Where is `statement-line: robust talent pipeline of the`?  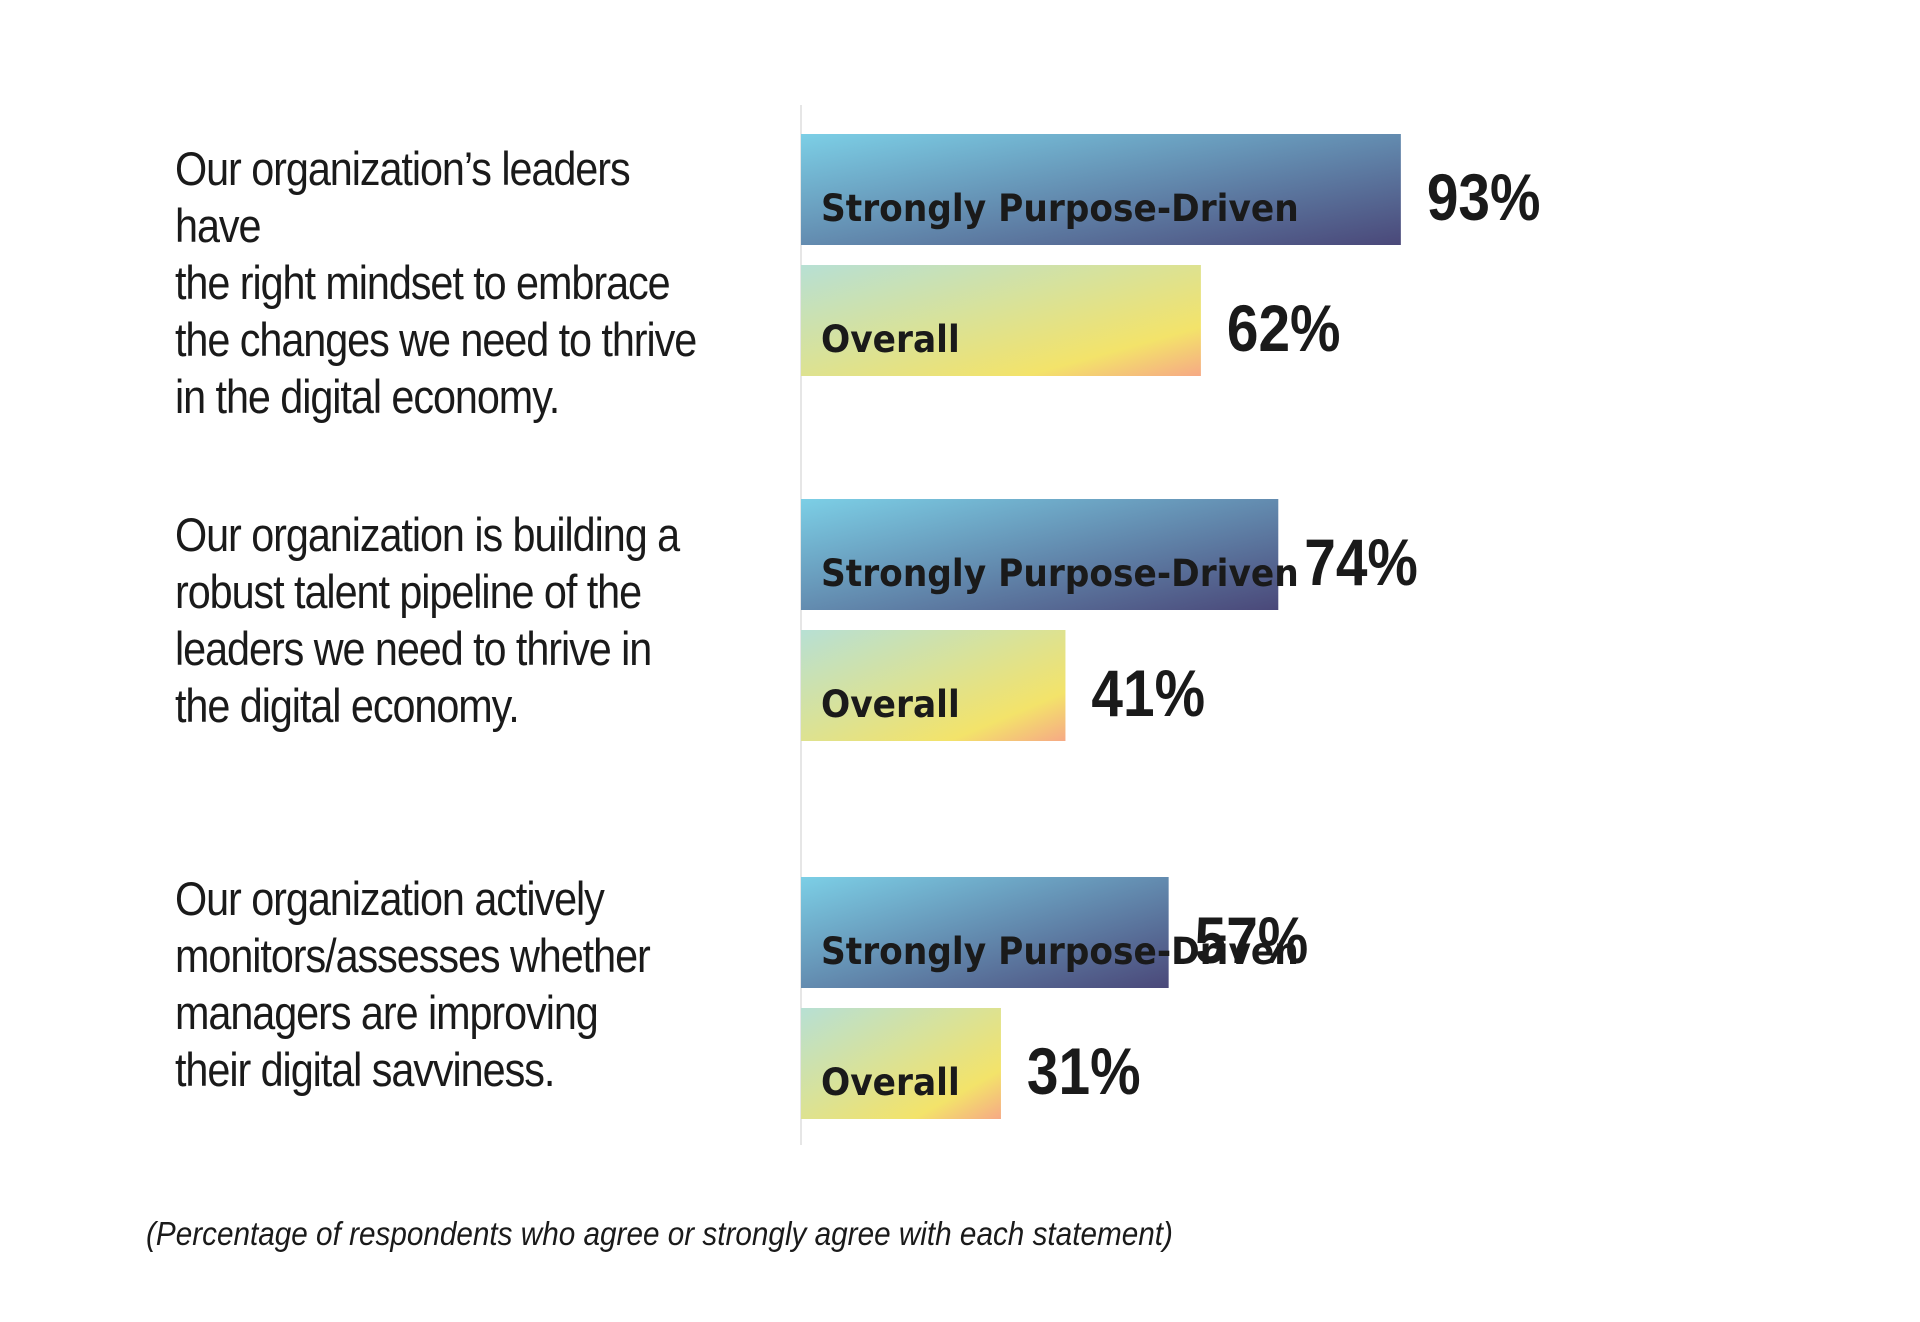
statement-line: robust talent pipeline of the is located at coordinates (408, 591).